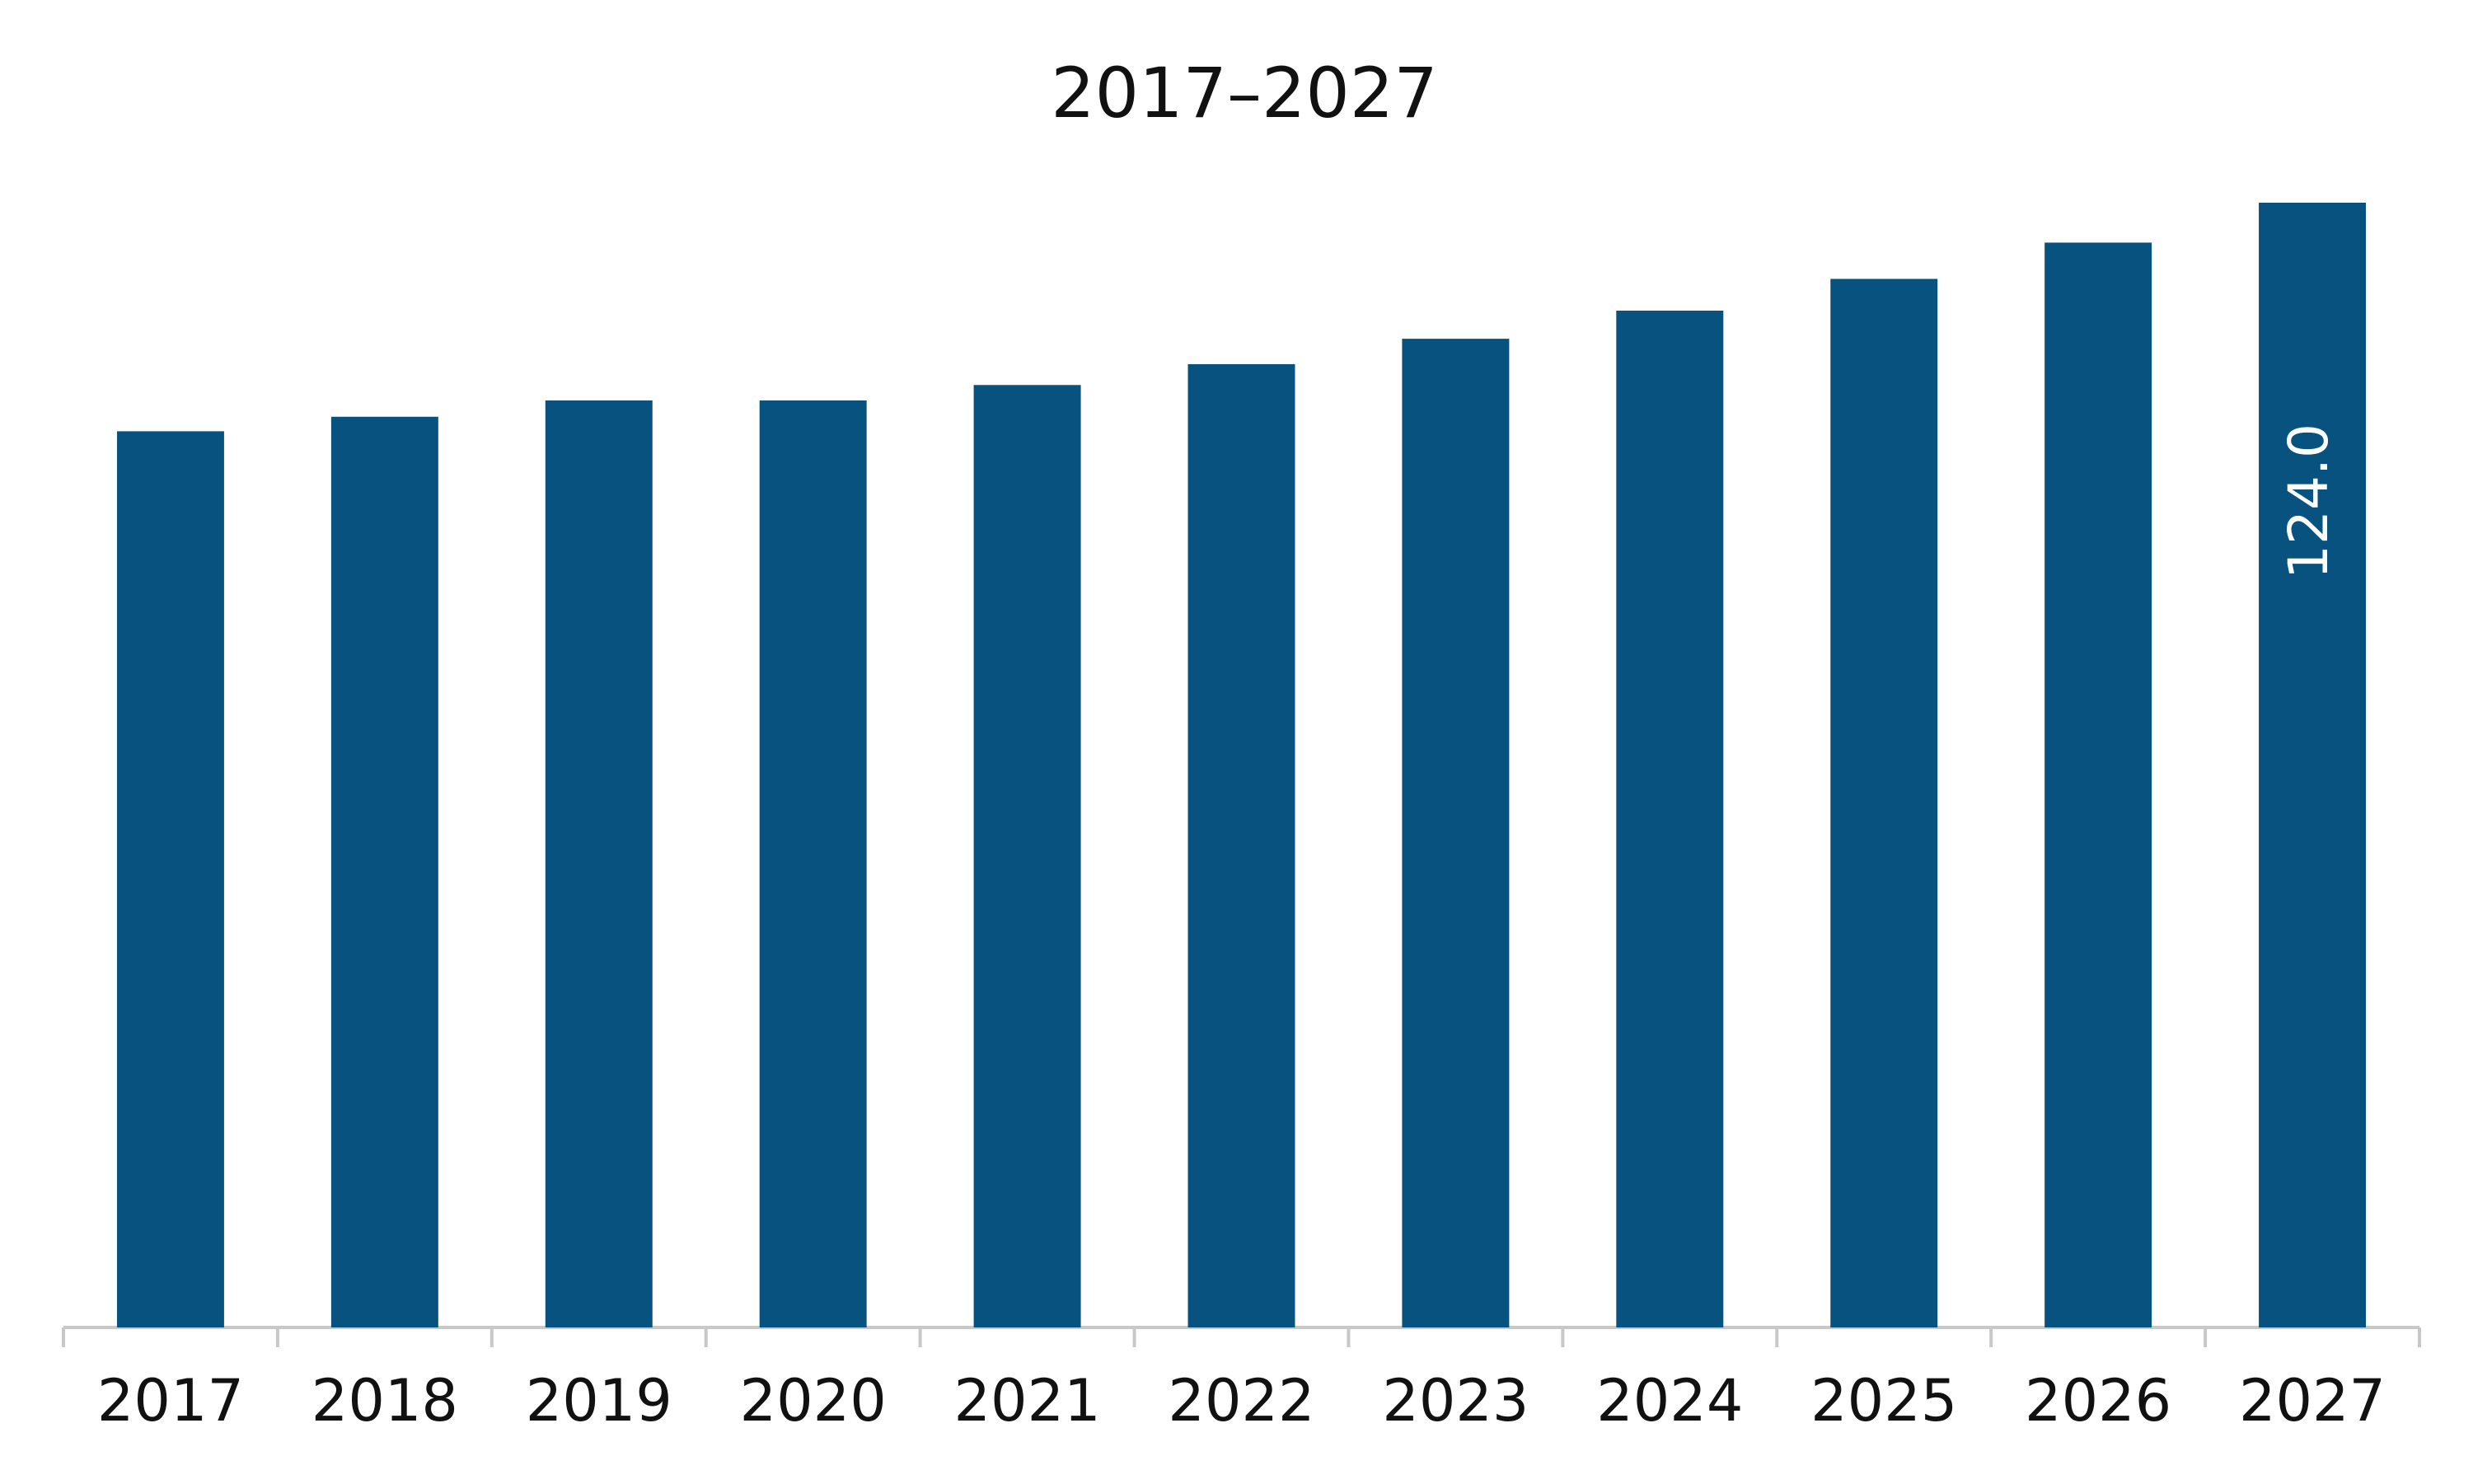 The image size is (2473, 1484). Describe the element at coordinates (170, 1401) in the screenshot. I see `x-tick-label: 2017` at that location.